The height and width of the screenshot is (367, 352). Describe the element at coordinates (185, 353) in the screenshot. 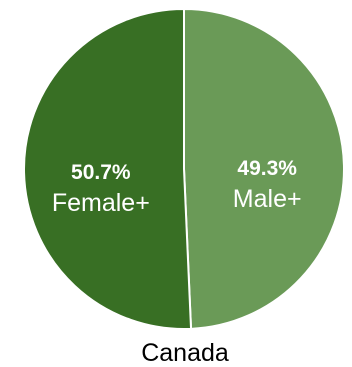

I see `chart-title: Canada` at that location.